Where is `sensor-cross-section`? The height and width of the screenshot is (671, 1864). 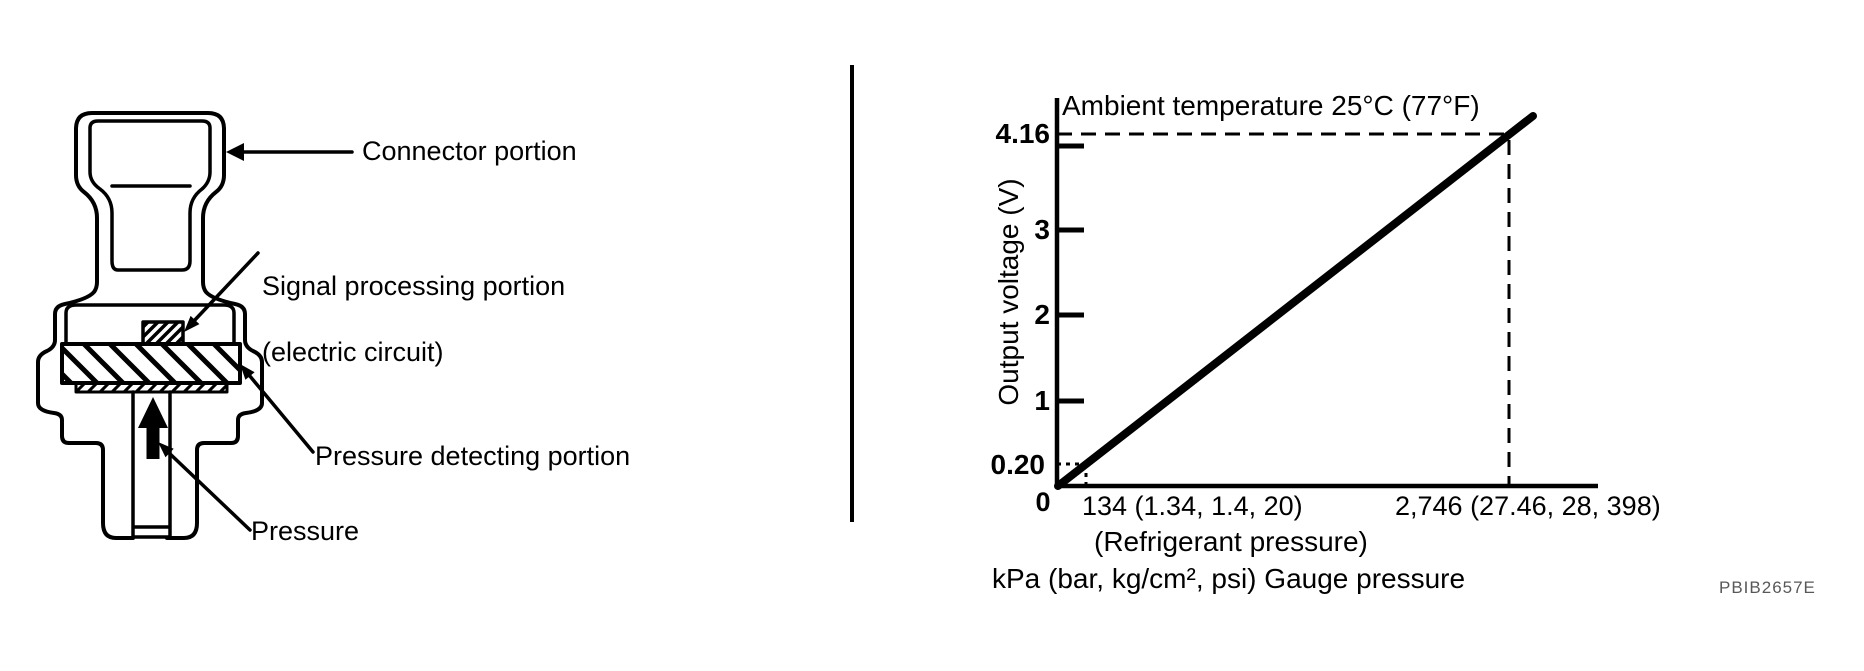
sensor-cross-section is located at coordinates (150, 325).